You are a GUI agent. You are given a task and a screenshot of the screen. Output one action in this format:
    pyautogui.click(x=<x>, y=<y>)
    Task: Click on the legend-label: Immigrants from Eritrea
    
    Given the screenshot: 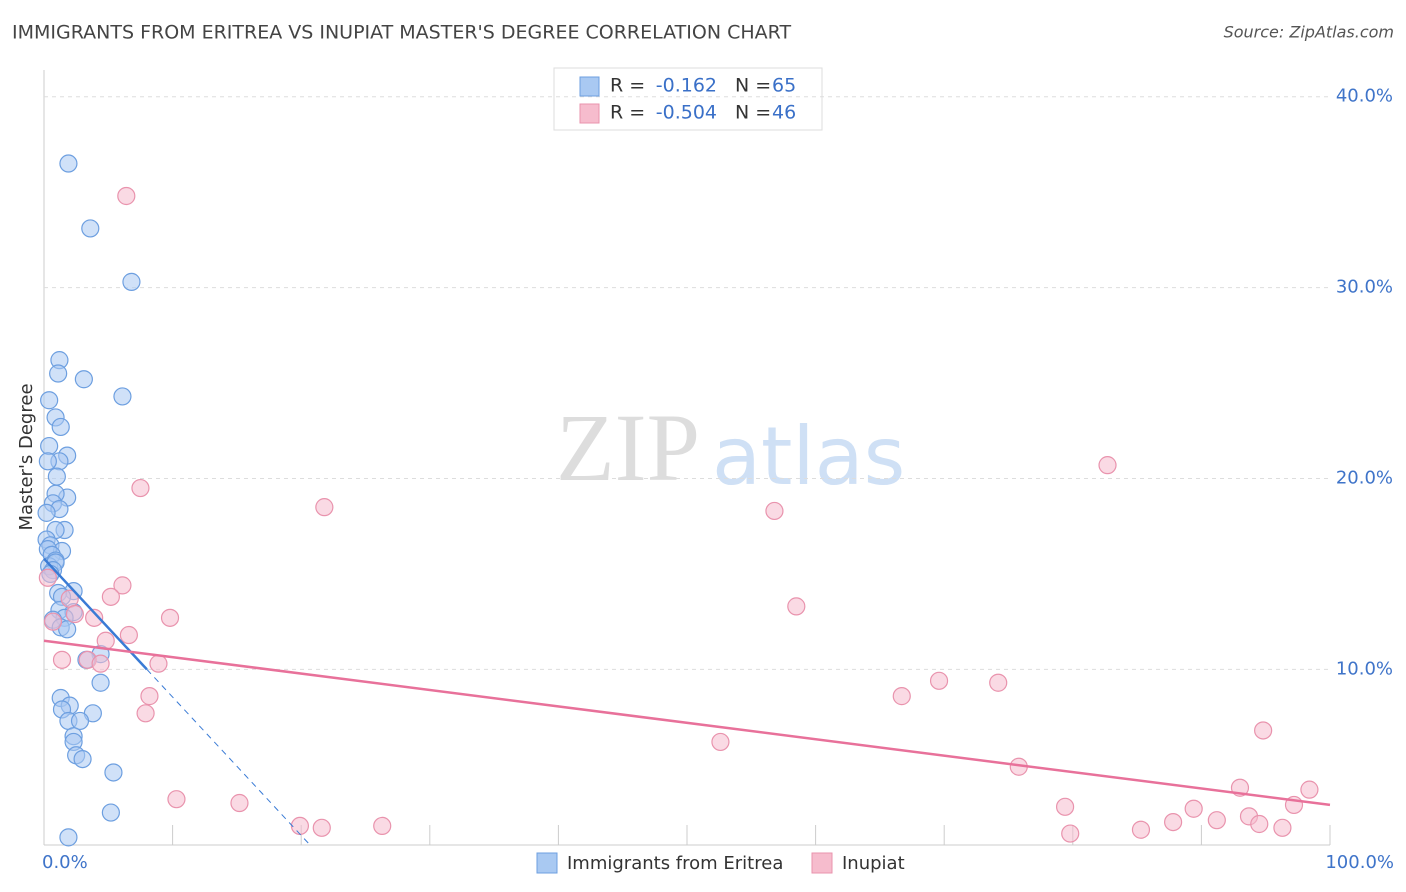 What is the action you would take?
    pyautogui.click(x=675, y=863)
    